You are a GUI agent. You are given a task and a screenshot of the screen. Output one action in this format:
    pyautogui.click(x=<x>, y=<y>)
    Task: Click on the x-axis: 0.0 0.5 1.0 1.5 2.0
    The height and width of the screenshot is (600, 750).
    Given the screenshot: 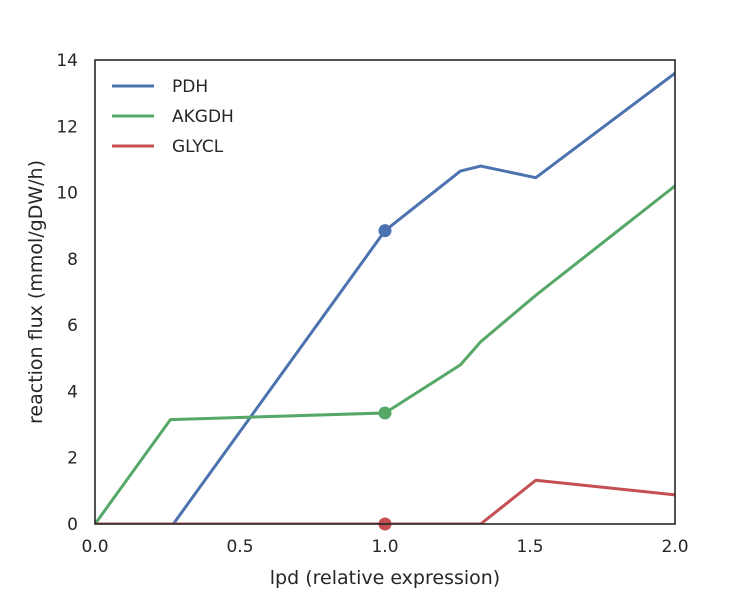 What is the action you would take?
    pyautogui.click(x=384, y=547)
    